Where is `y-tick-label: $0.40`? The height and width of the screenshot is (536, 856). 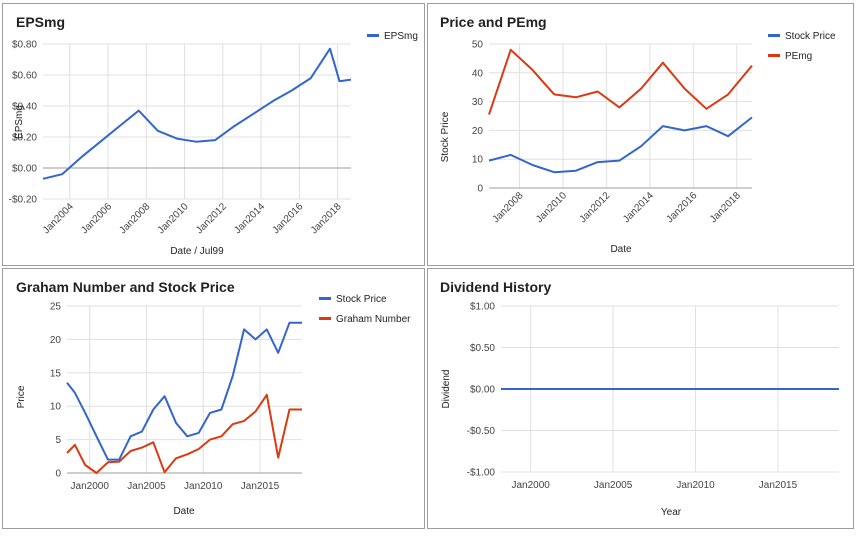 y-tick-label: $0.40 is located at coordinates (24, 107).